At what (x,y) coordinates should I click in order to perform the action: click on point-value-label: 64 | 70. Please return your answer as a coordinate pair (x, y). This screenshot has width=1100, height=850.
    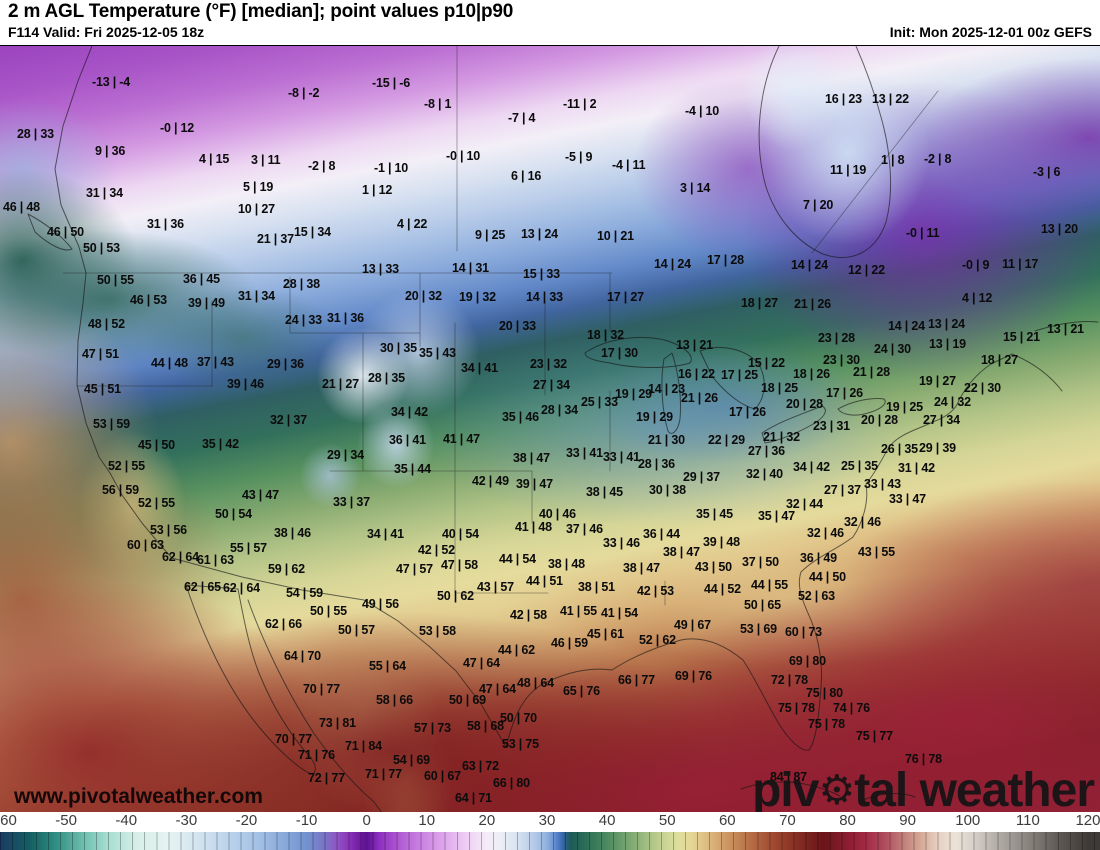
    Looking at the image, I should click on (302, 656).